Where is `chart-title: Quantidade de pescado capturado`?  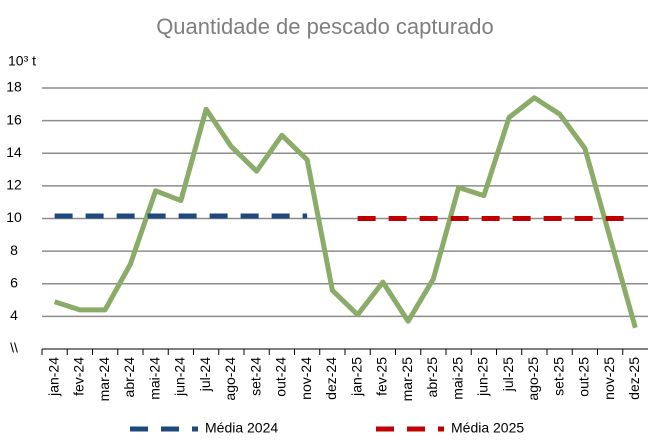
chart-title: Quantidade de pescado capturado is located at coordinates (325, 26).